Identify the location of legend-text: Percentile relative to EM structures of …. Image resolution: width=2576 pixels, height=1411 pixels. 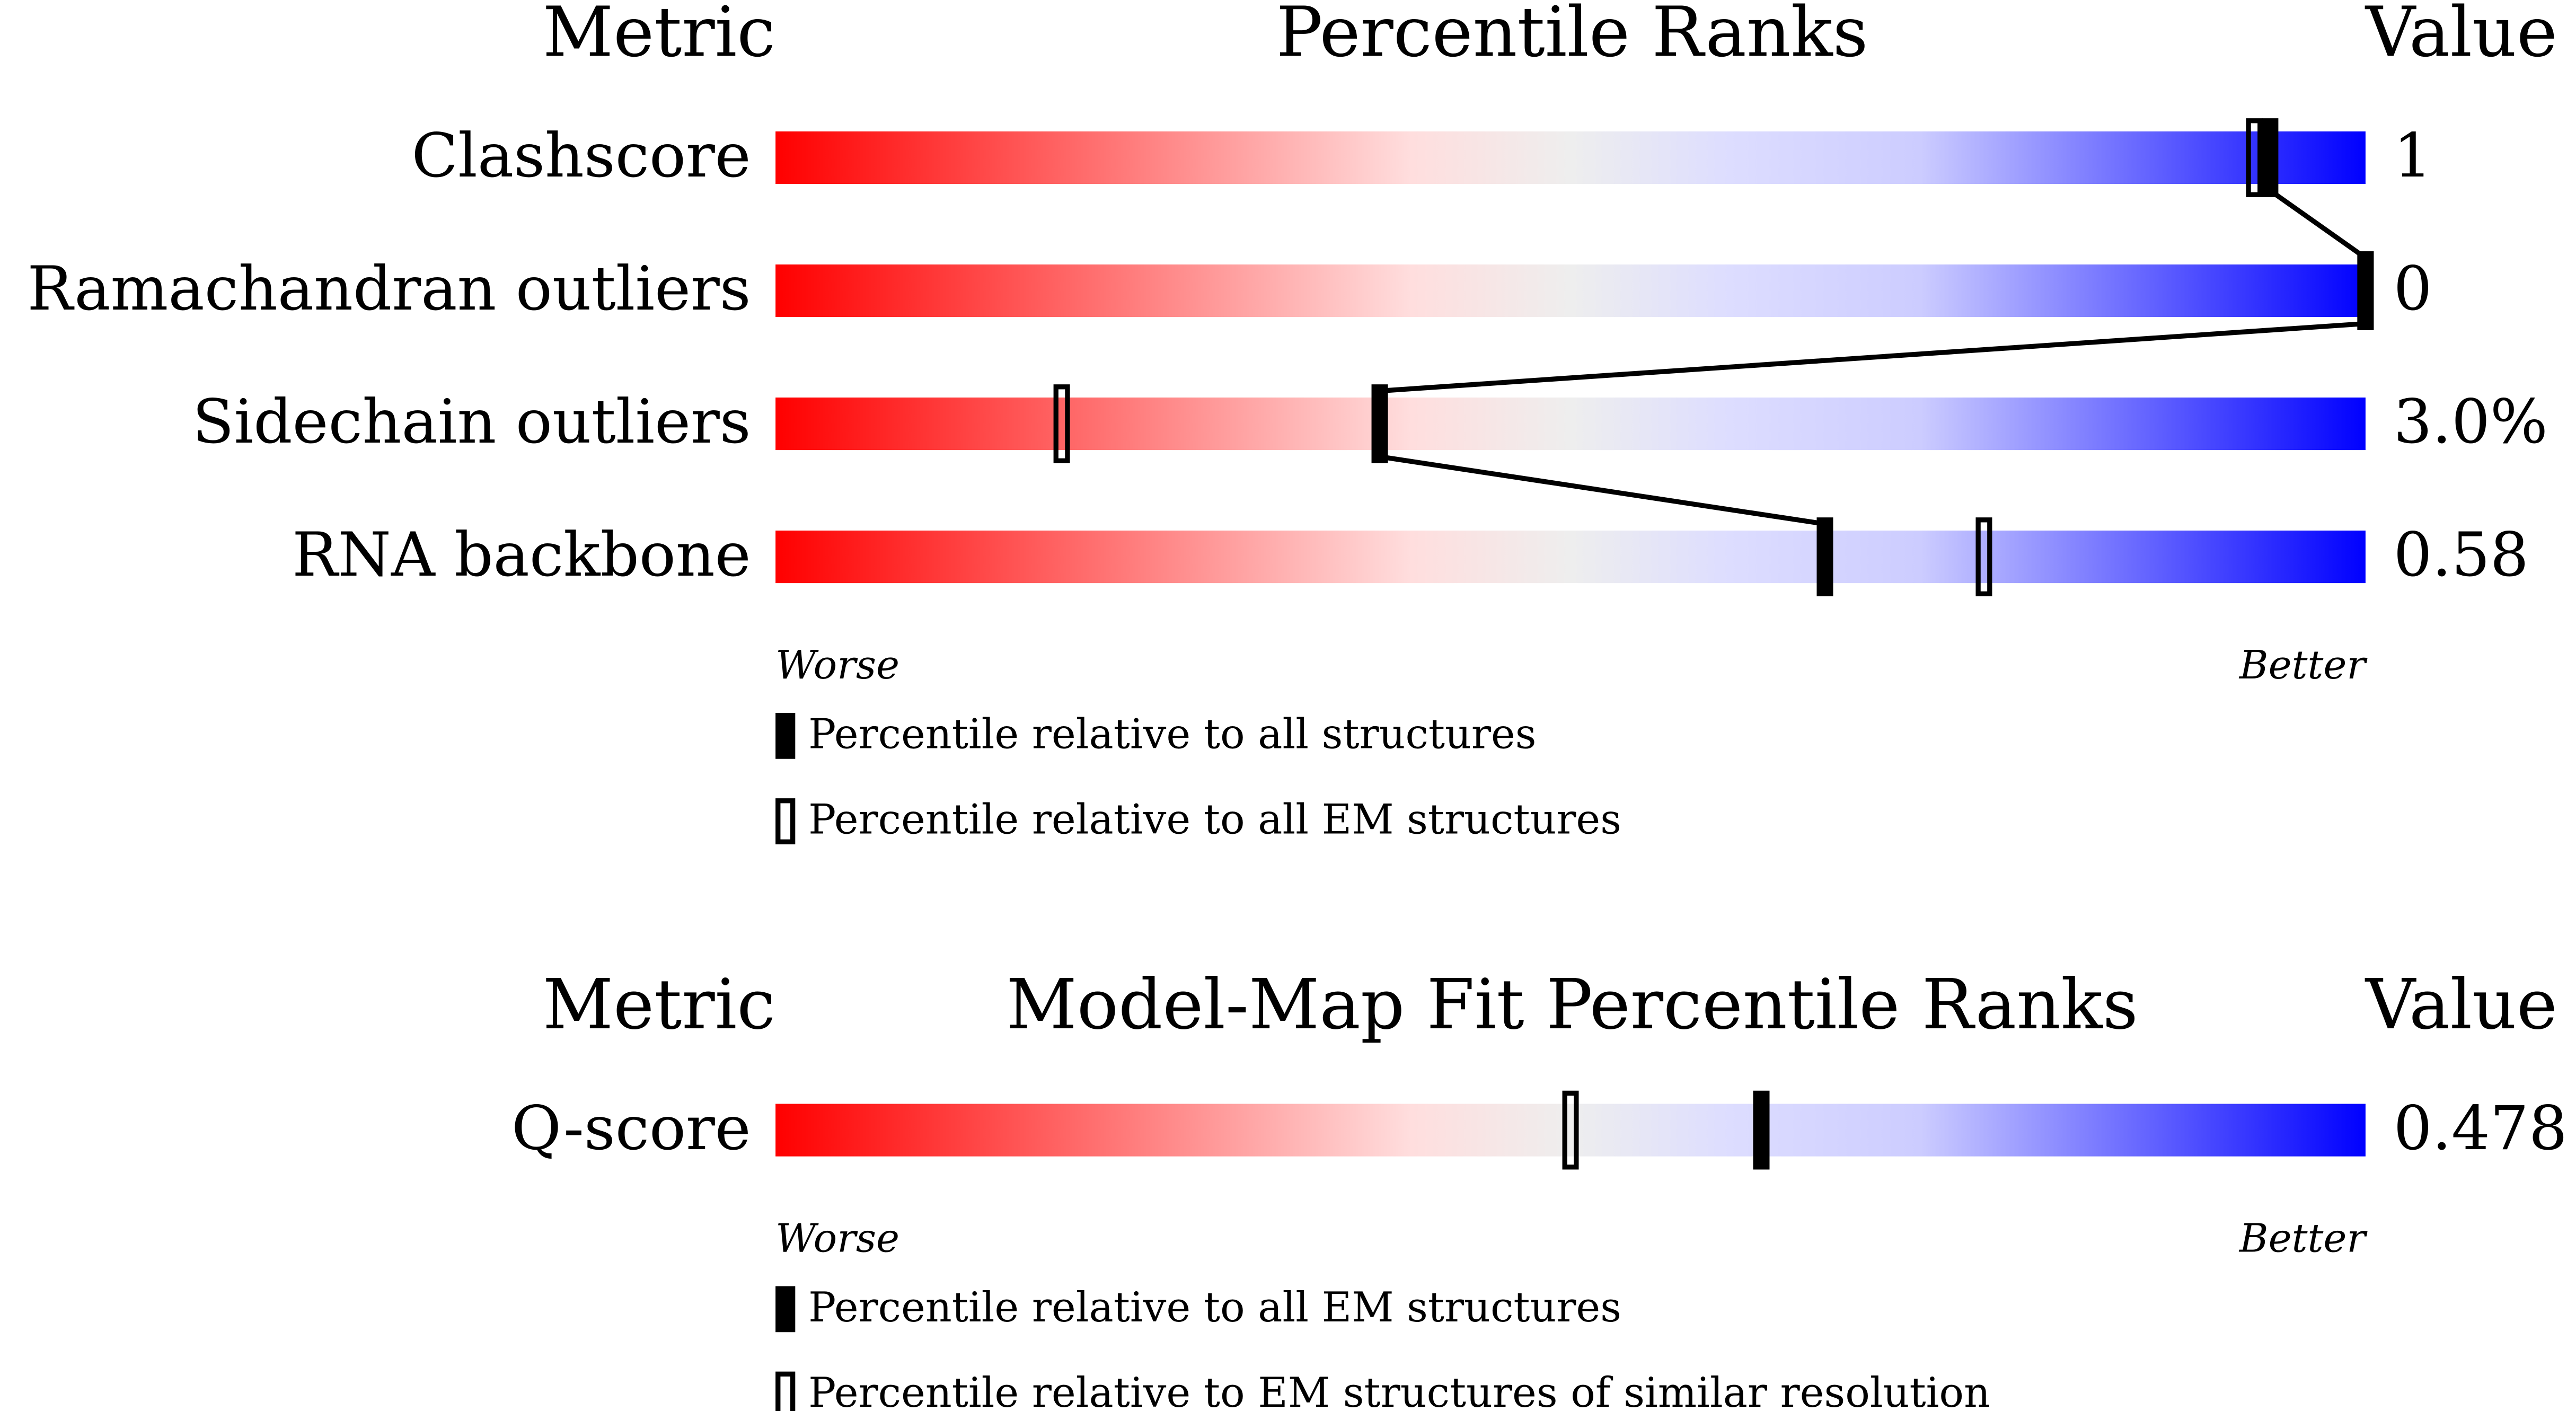
(1399, 1390).